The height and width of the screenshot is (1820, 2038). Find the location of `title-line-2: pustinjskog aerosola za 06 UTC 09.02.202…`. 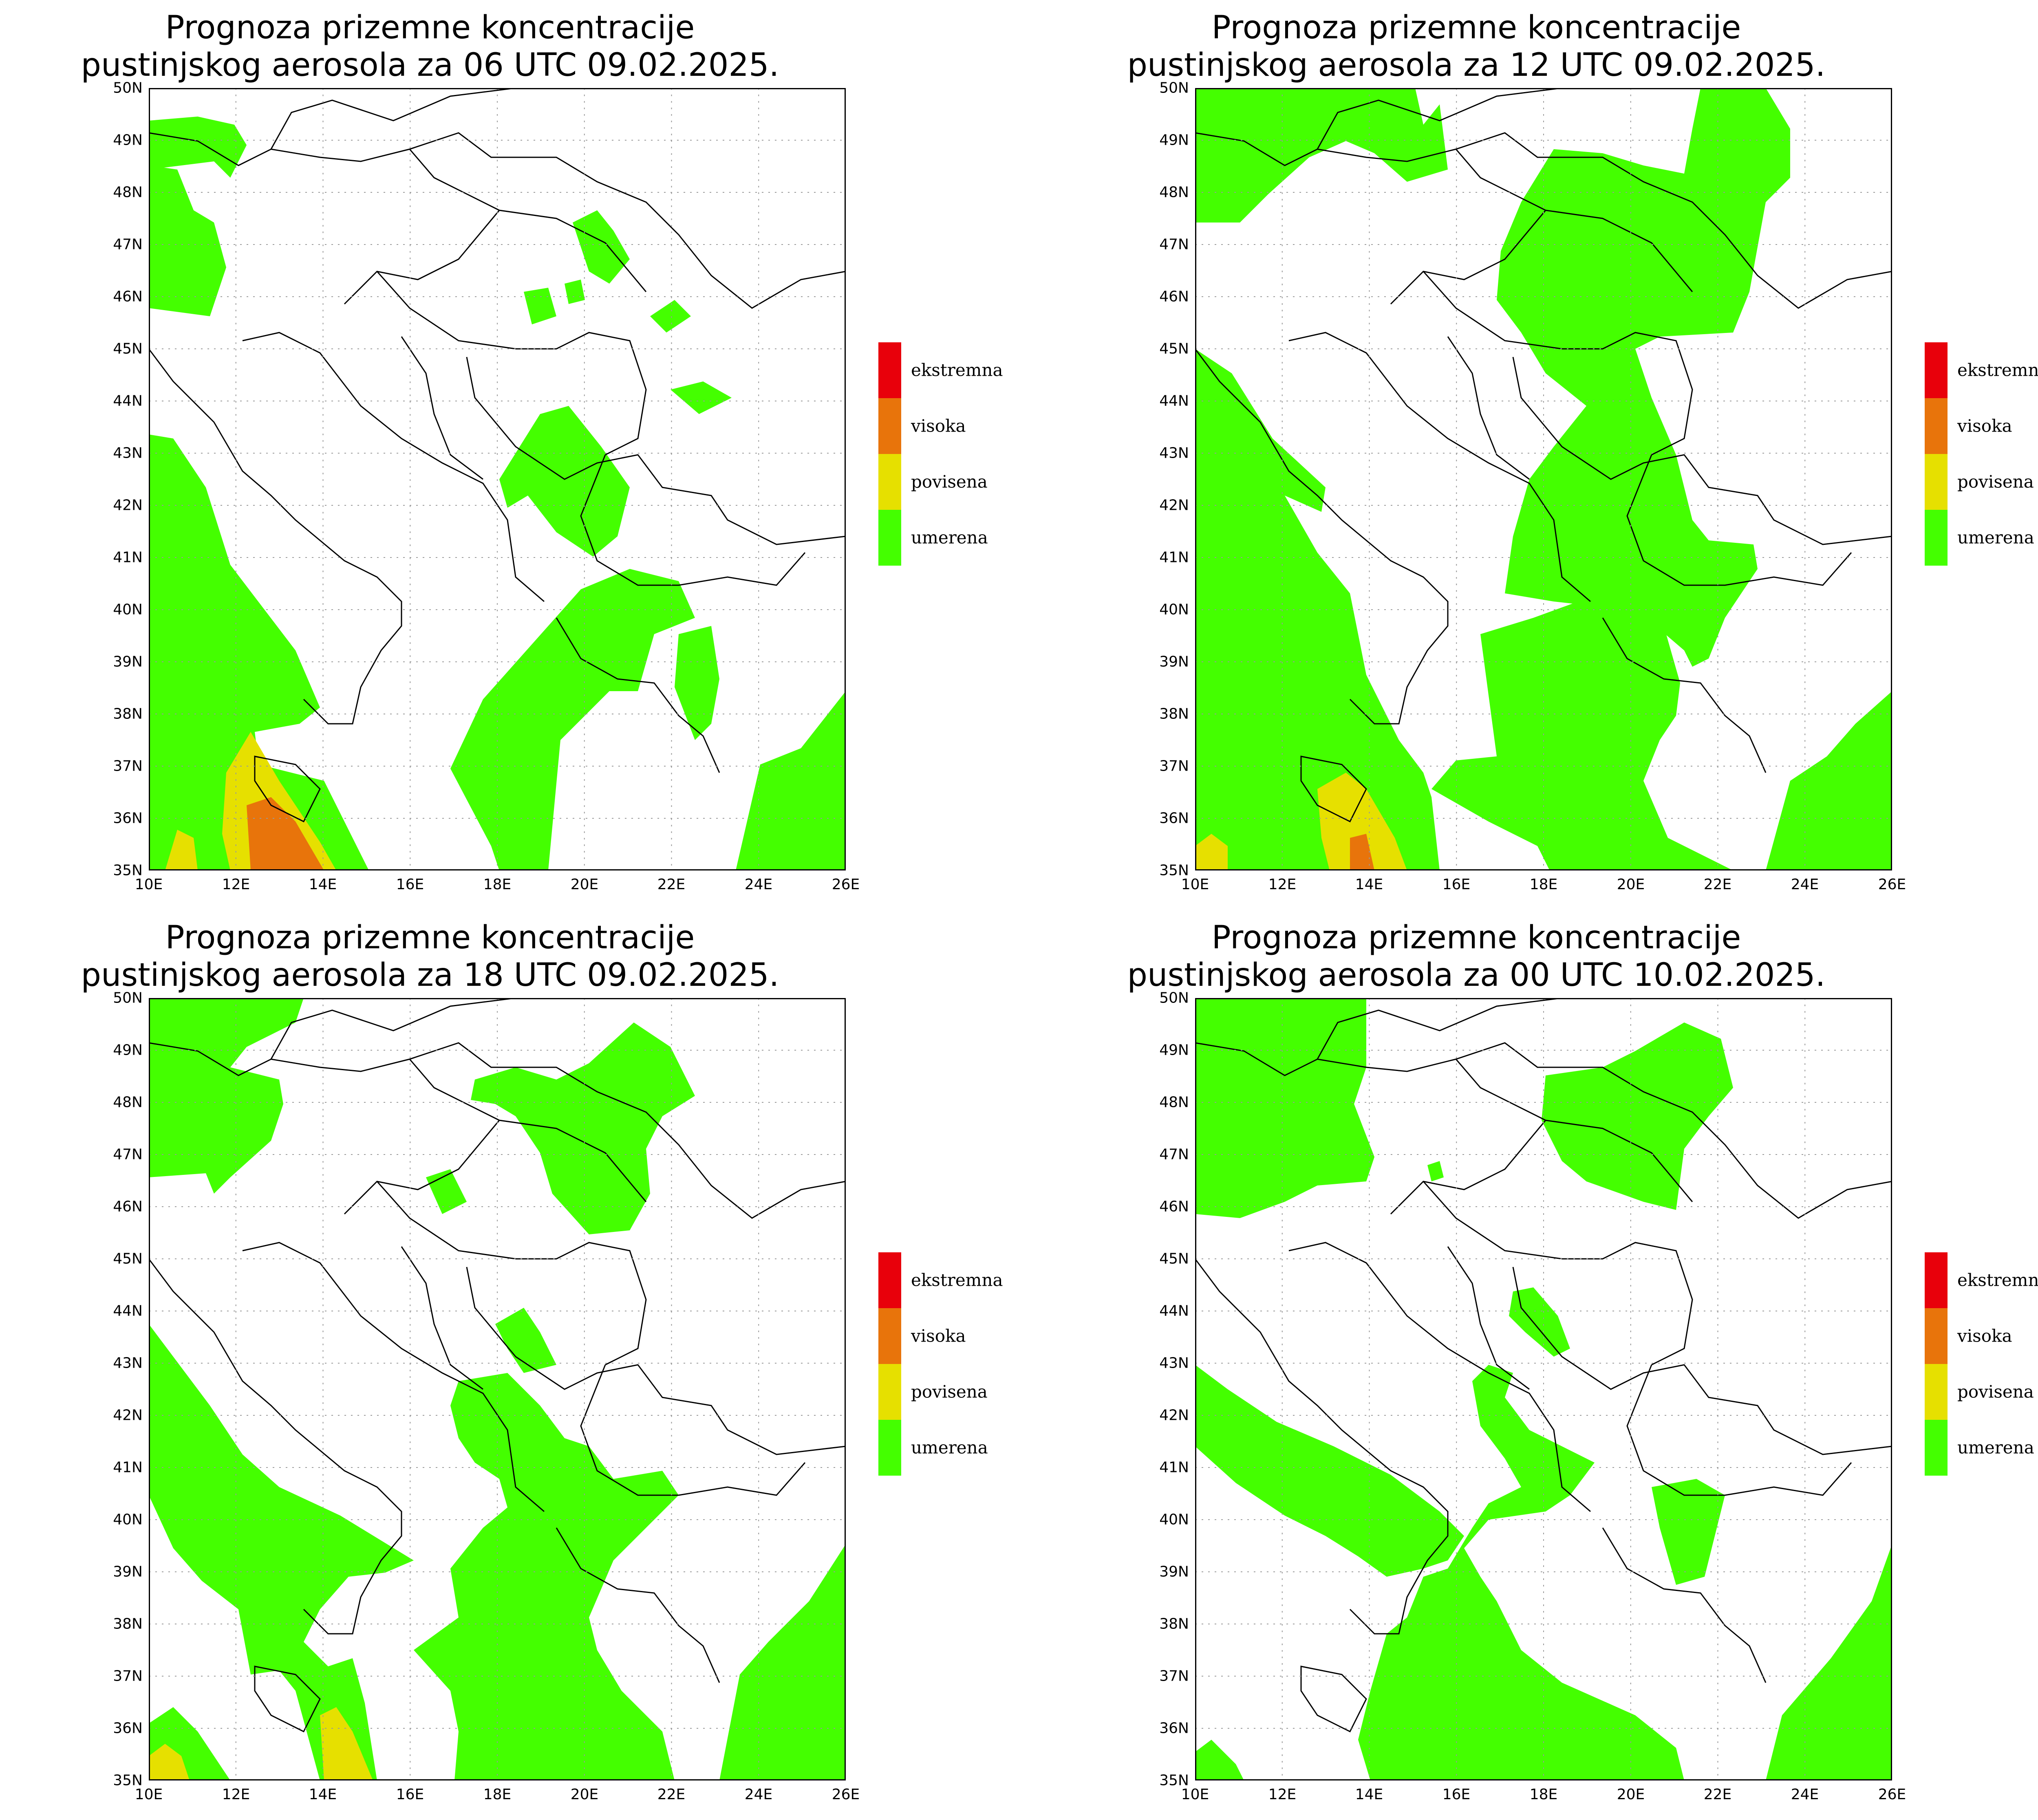

title-line-2: pustinjskog aerosola za 06 UTC 09.02.202… is located at coordinates (430, 66).